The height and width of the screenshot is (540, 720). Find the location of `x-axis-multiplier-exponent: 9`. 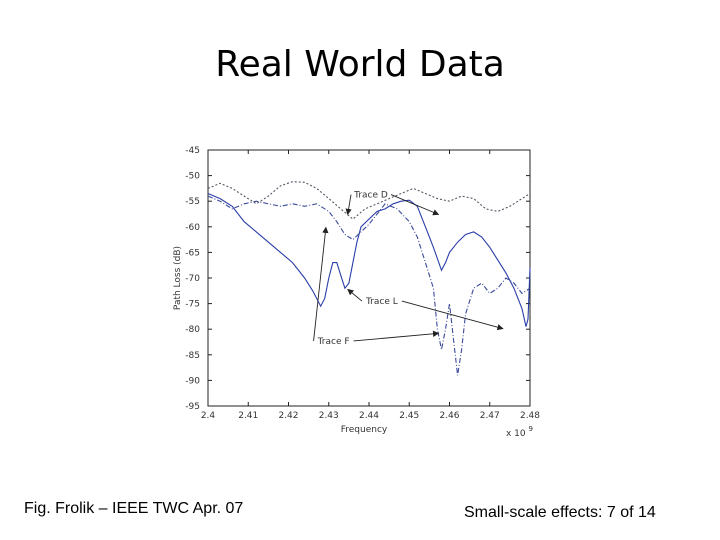

x-axis-multiplier-exponent: 9 is located at coordinates (531, 429).